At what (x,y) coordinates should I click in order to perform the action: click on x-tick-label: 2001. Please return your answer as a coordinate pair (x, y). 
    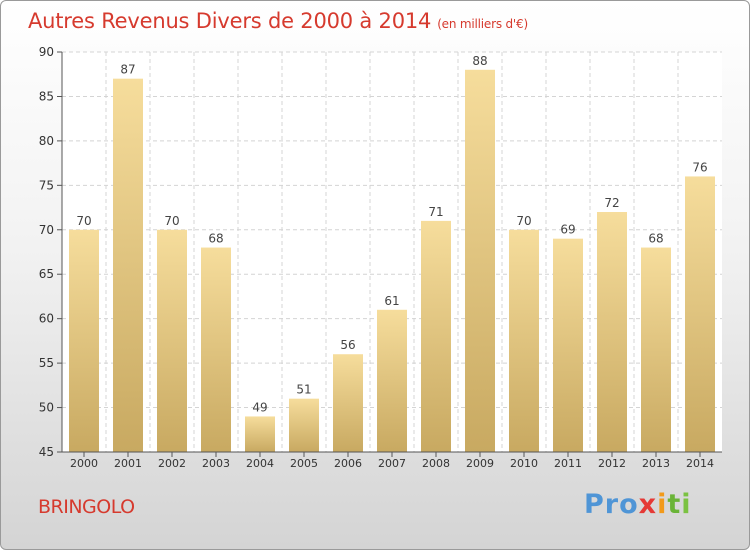
    Looking at the image, I should click on (128, 463).